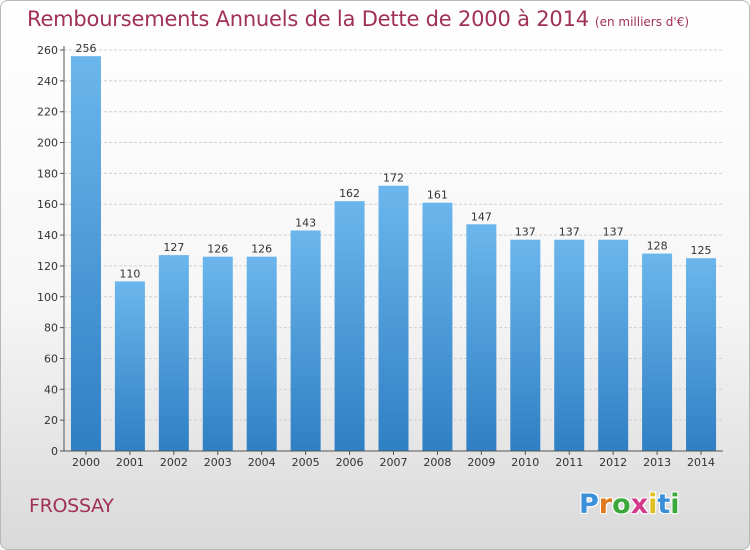 Image resolution: width=750 pixels, height=550 pixels. Describe the element at coordinates (525, 462) in the screenshot. I see `x-tick-label: 2010` at that location.